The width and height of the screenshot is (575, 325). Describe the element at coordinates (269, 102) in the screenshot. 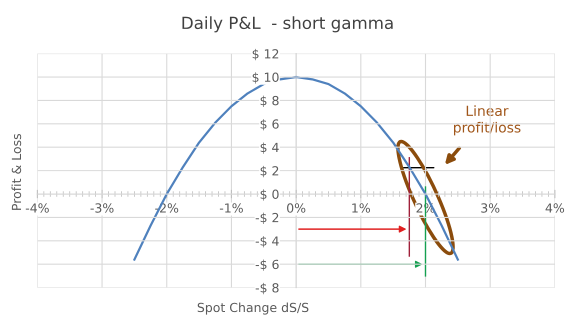

I see `y-tick-label: $ 8` at that location.